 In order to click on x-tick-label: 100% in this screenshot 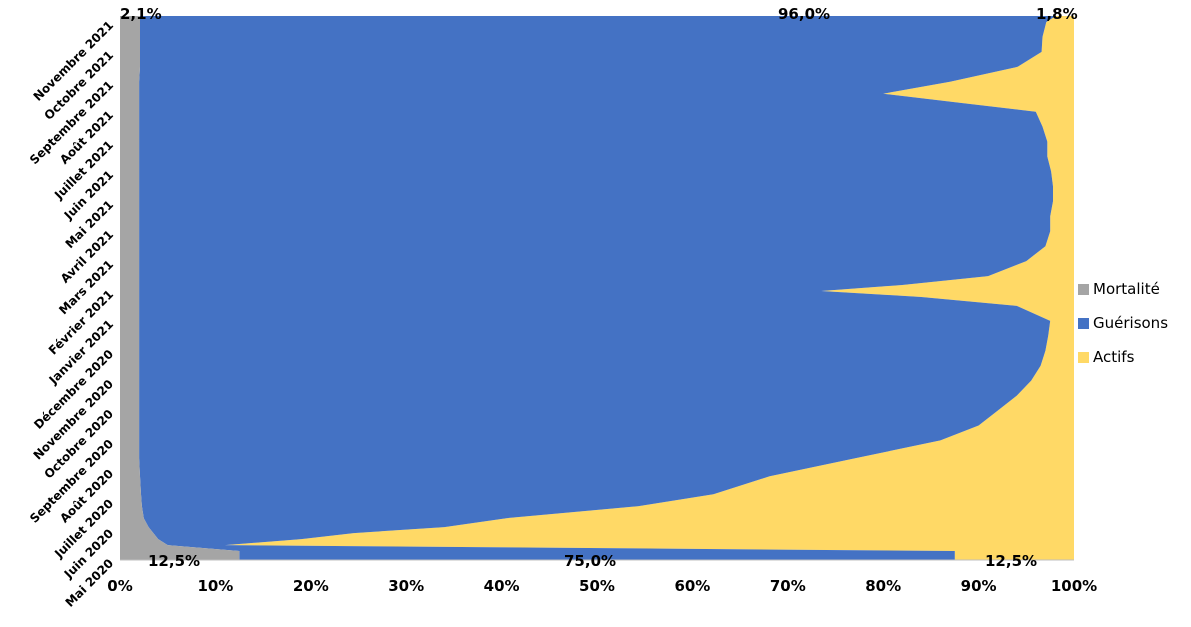, I will do `click(1074, 586)`.